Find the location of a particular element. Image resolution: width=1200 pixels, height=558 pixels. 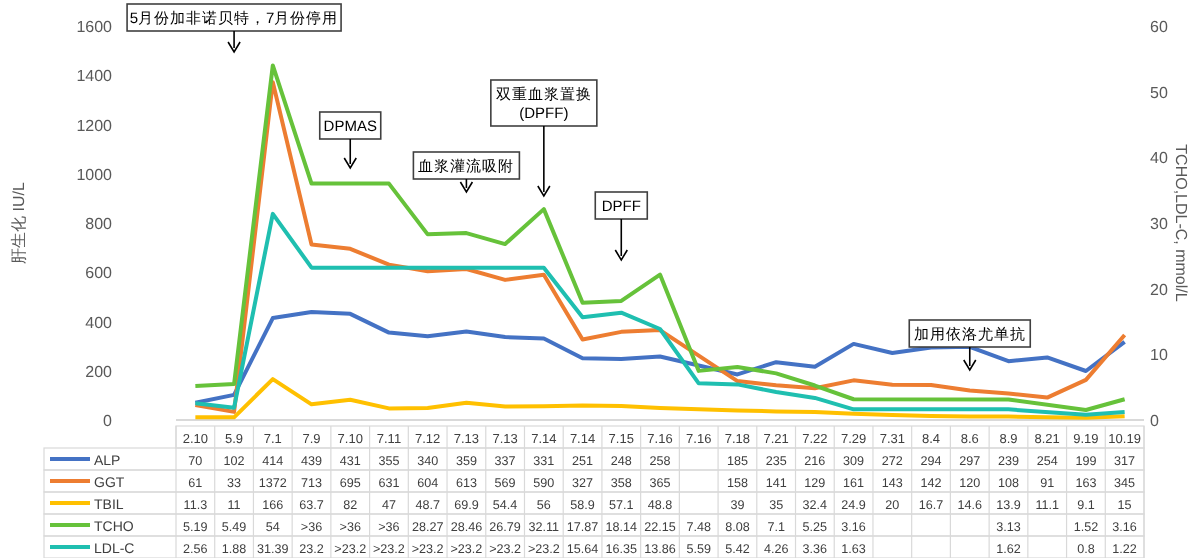

y-tick-label: 1600 is located at coordinates (95, 27).